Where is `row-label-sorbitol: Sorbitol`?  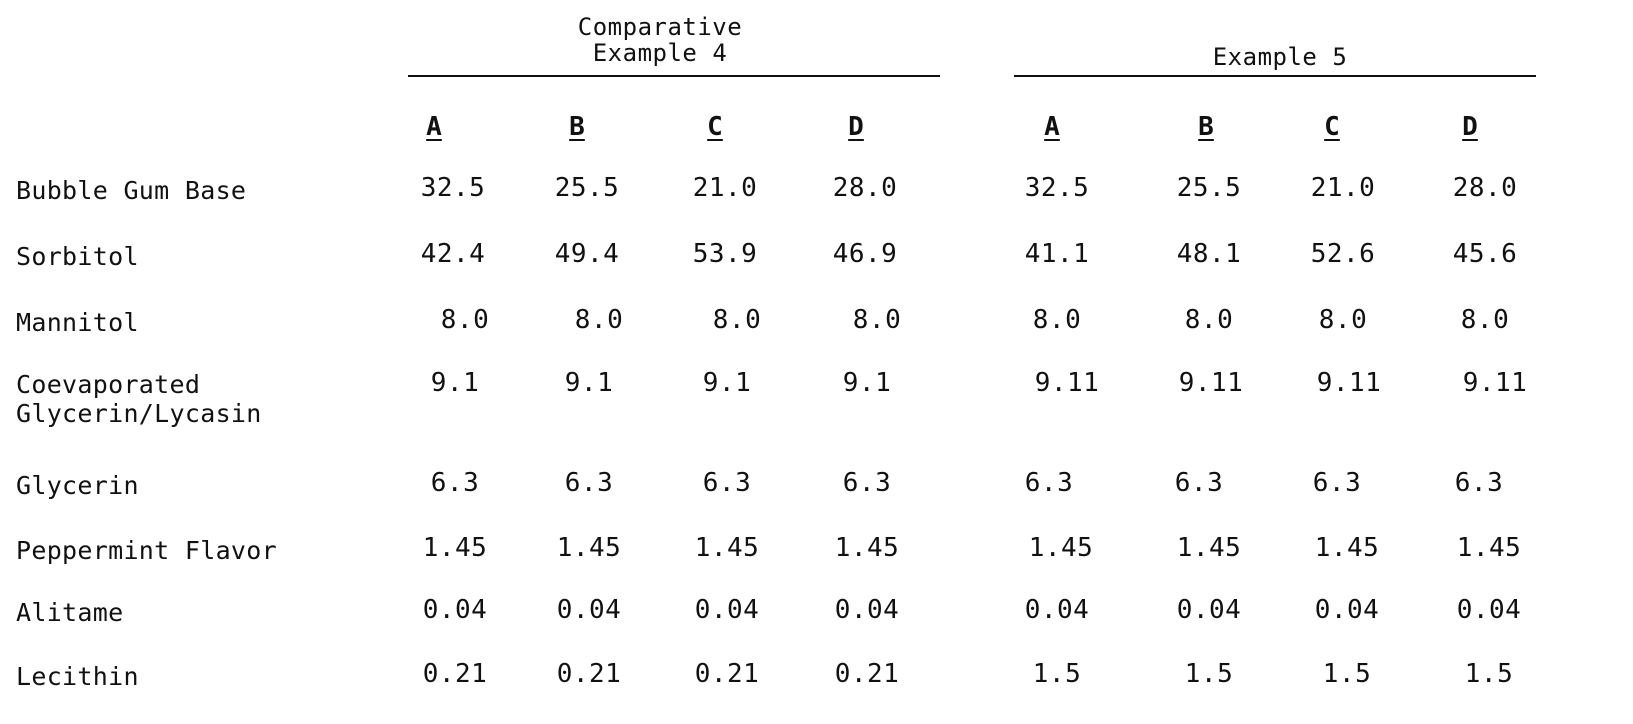 row-label-sorbitol: Sorbitol is located at coordinates (77, 256).